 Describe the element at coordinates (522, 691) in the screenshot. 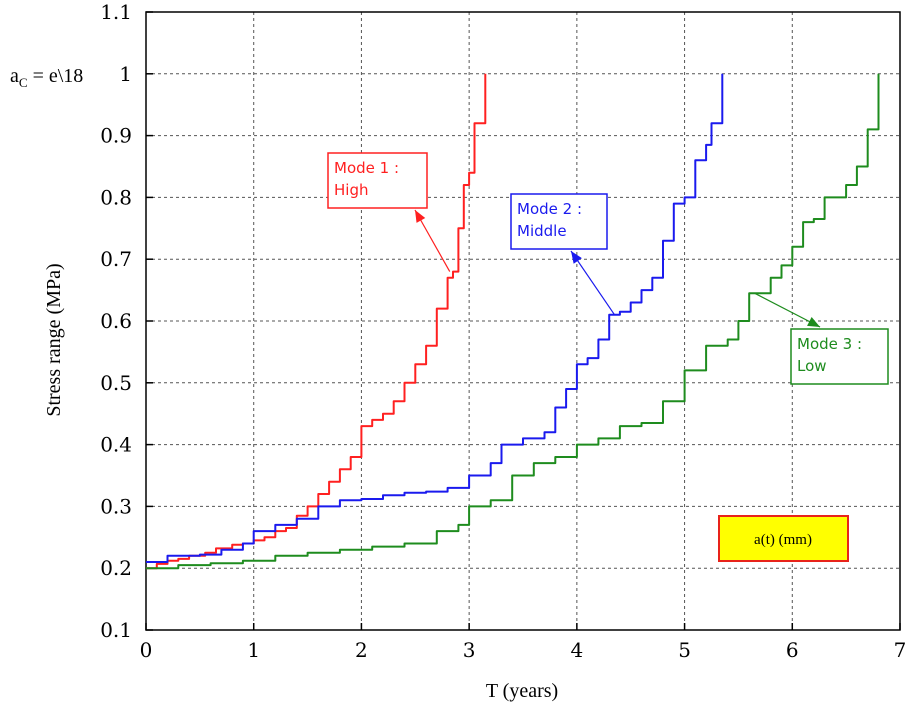

I see `x-axis-title: T (years)` at that location.